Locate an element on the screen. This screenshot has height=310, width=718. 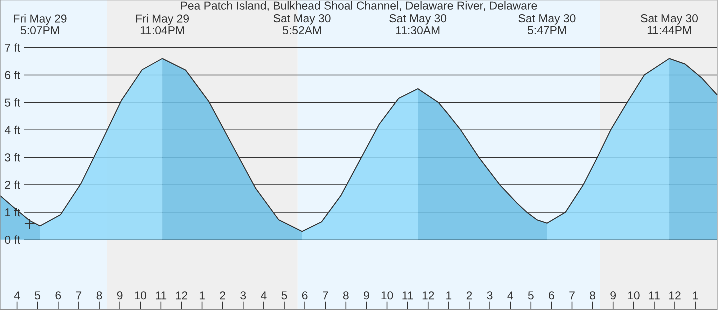
y-tick-label: 0 ft is located at coordinates (12, 240).